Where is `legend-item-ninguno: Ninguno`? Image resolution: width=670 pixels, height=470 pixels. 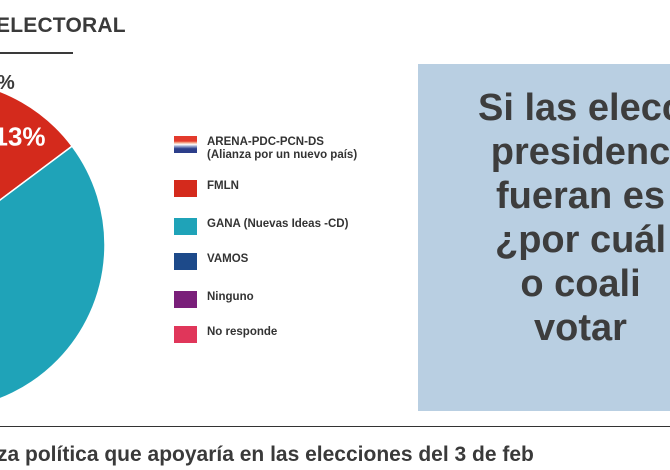
legend-item-ninguno: Ninguno is located at coordinates (214, 299).